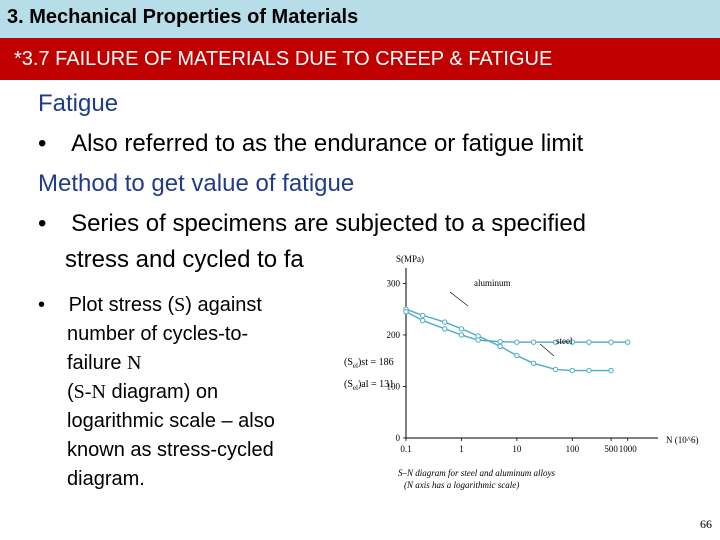  What do you see at coordinates (461, 485) in the screenshot?
I see `figure-caption-line-2: (N axis has a logarithmic scale)` at bounding box center [461, 485].